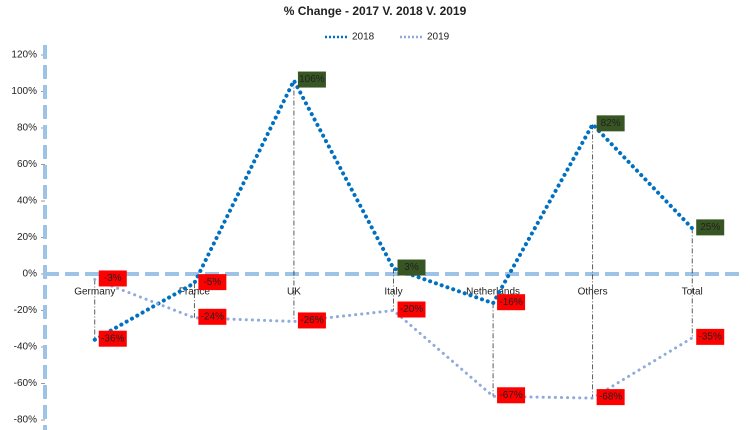 Image resolution: width=750 pixels, height=430 pixels. I want to click on value-label: 3%, so click(411, 267).